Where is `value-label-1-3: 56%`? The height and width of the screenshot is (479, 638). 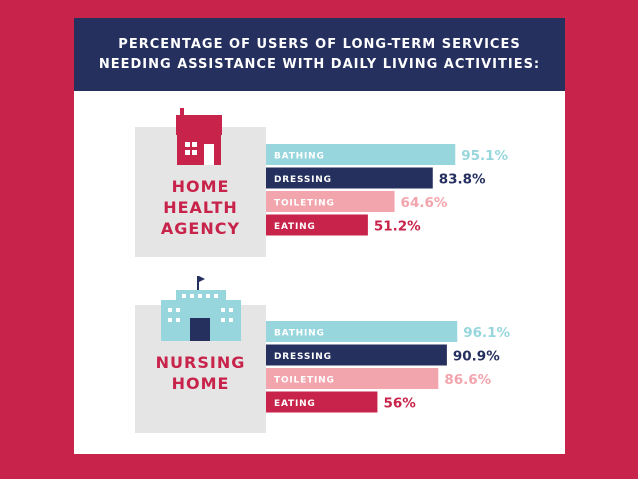 value-label-1-3: 56% is located at coordinates (399, 404).